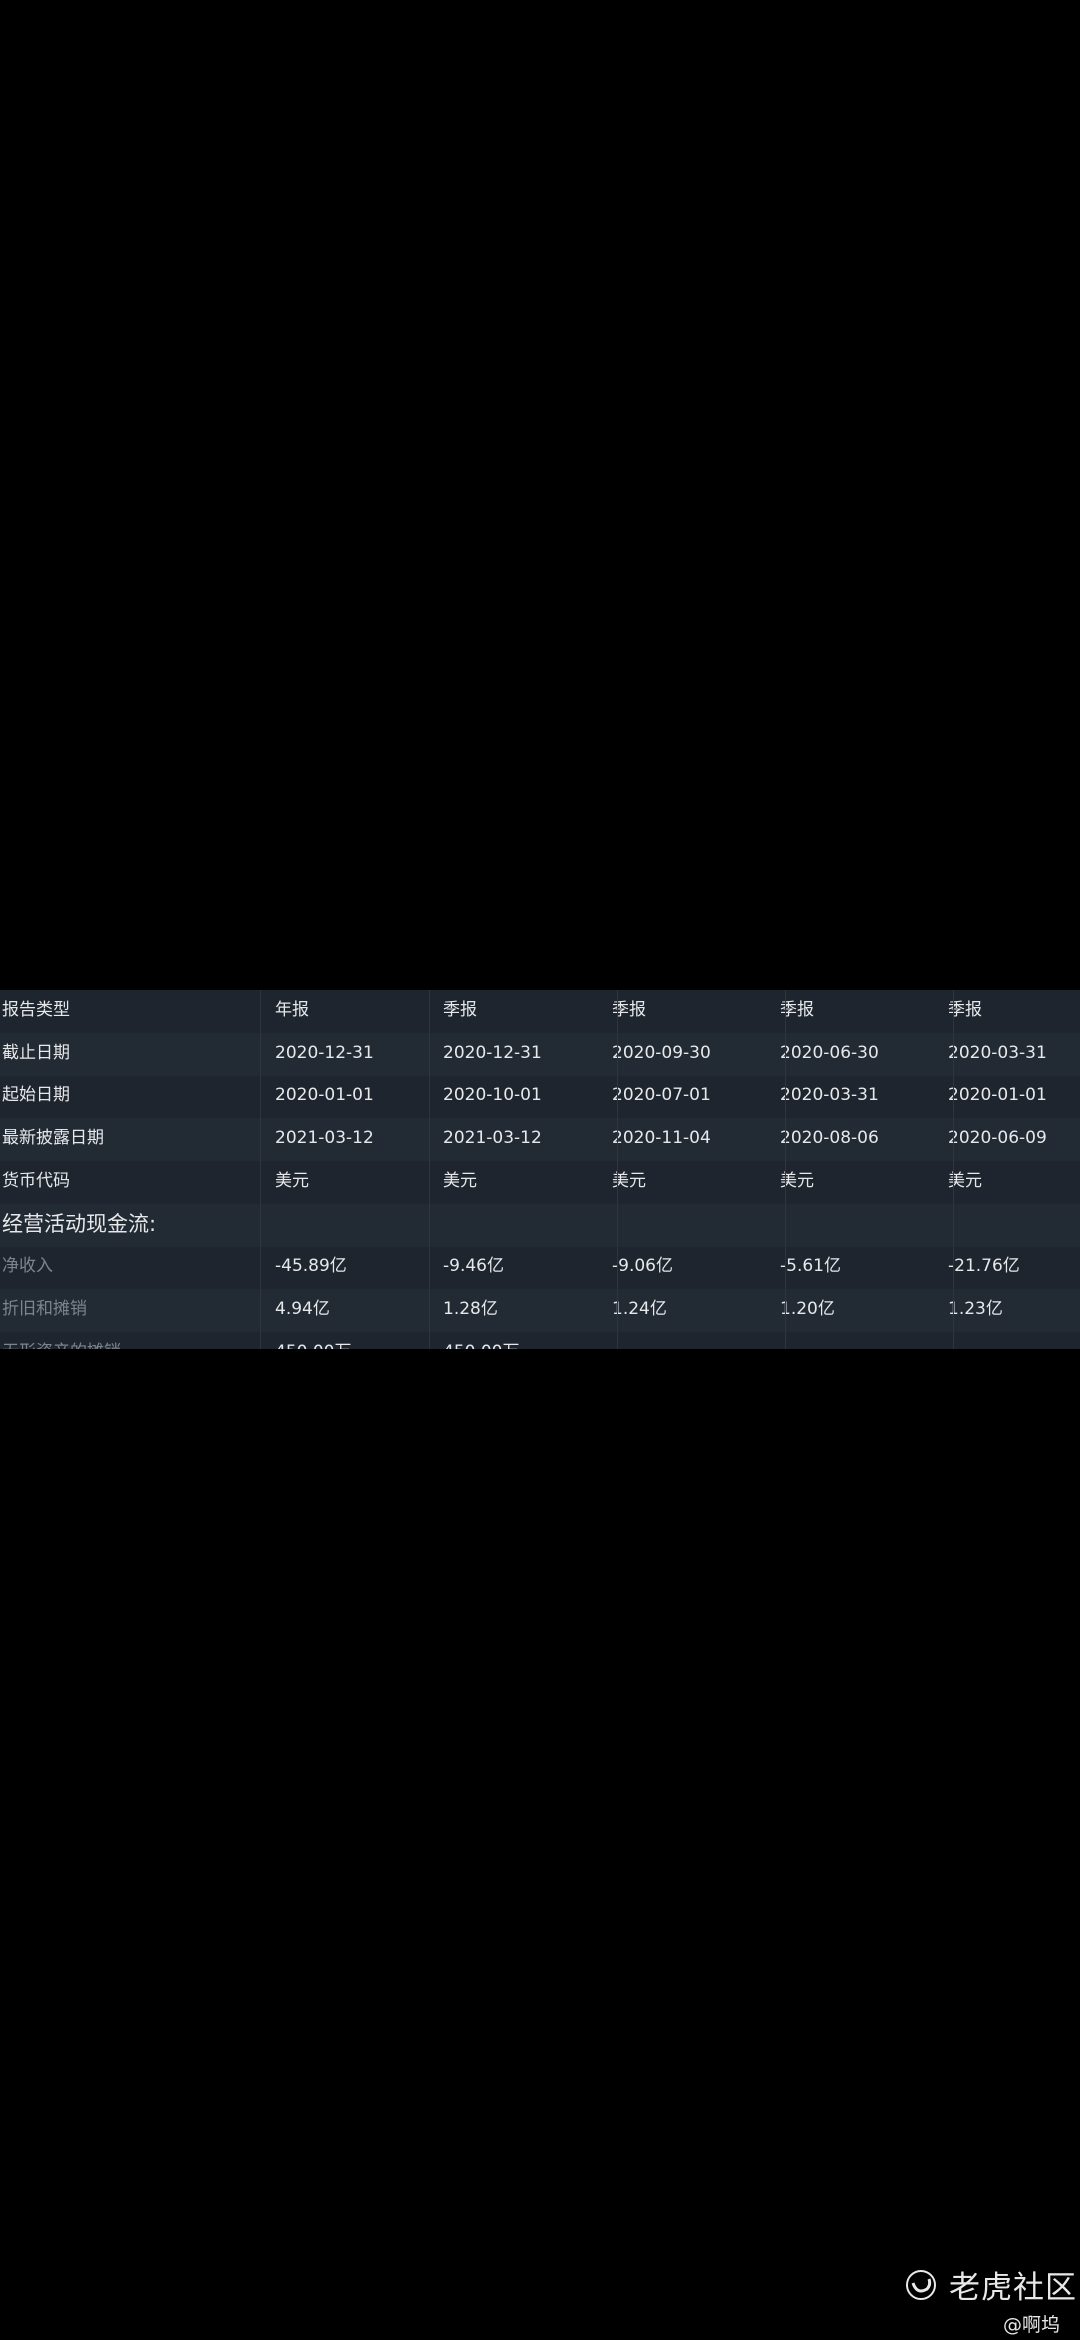 The height and width of the screenshot is (2340, 1080). Describe the element at coordinates (540, 1340) in the screenshot. I see `table-row: 无形资产的摊销 450.00万 450.00万 -- -- --` at that location.